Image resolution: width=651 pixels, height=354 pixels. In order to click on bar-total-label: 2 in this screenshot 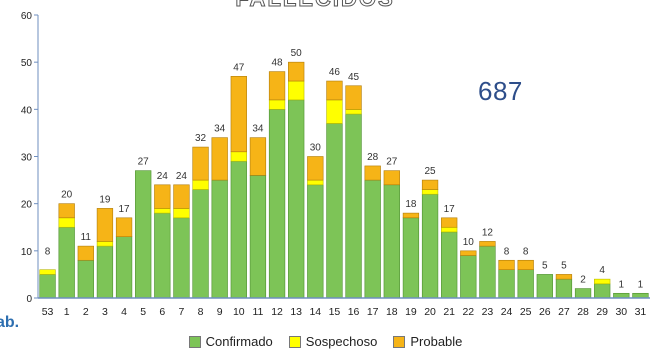, I will do `click(583, 280)`.